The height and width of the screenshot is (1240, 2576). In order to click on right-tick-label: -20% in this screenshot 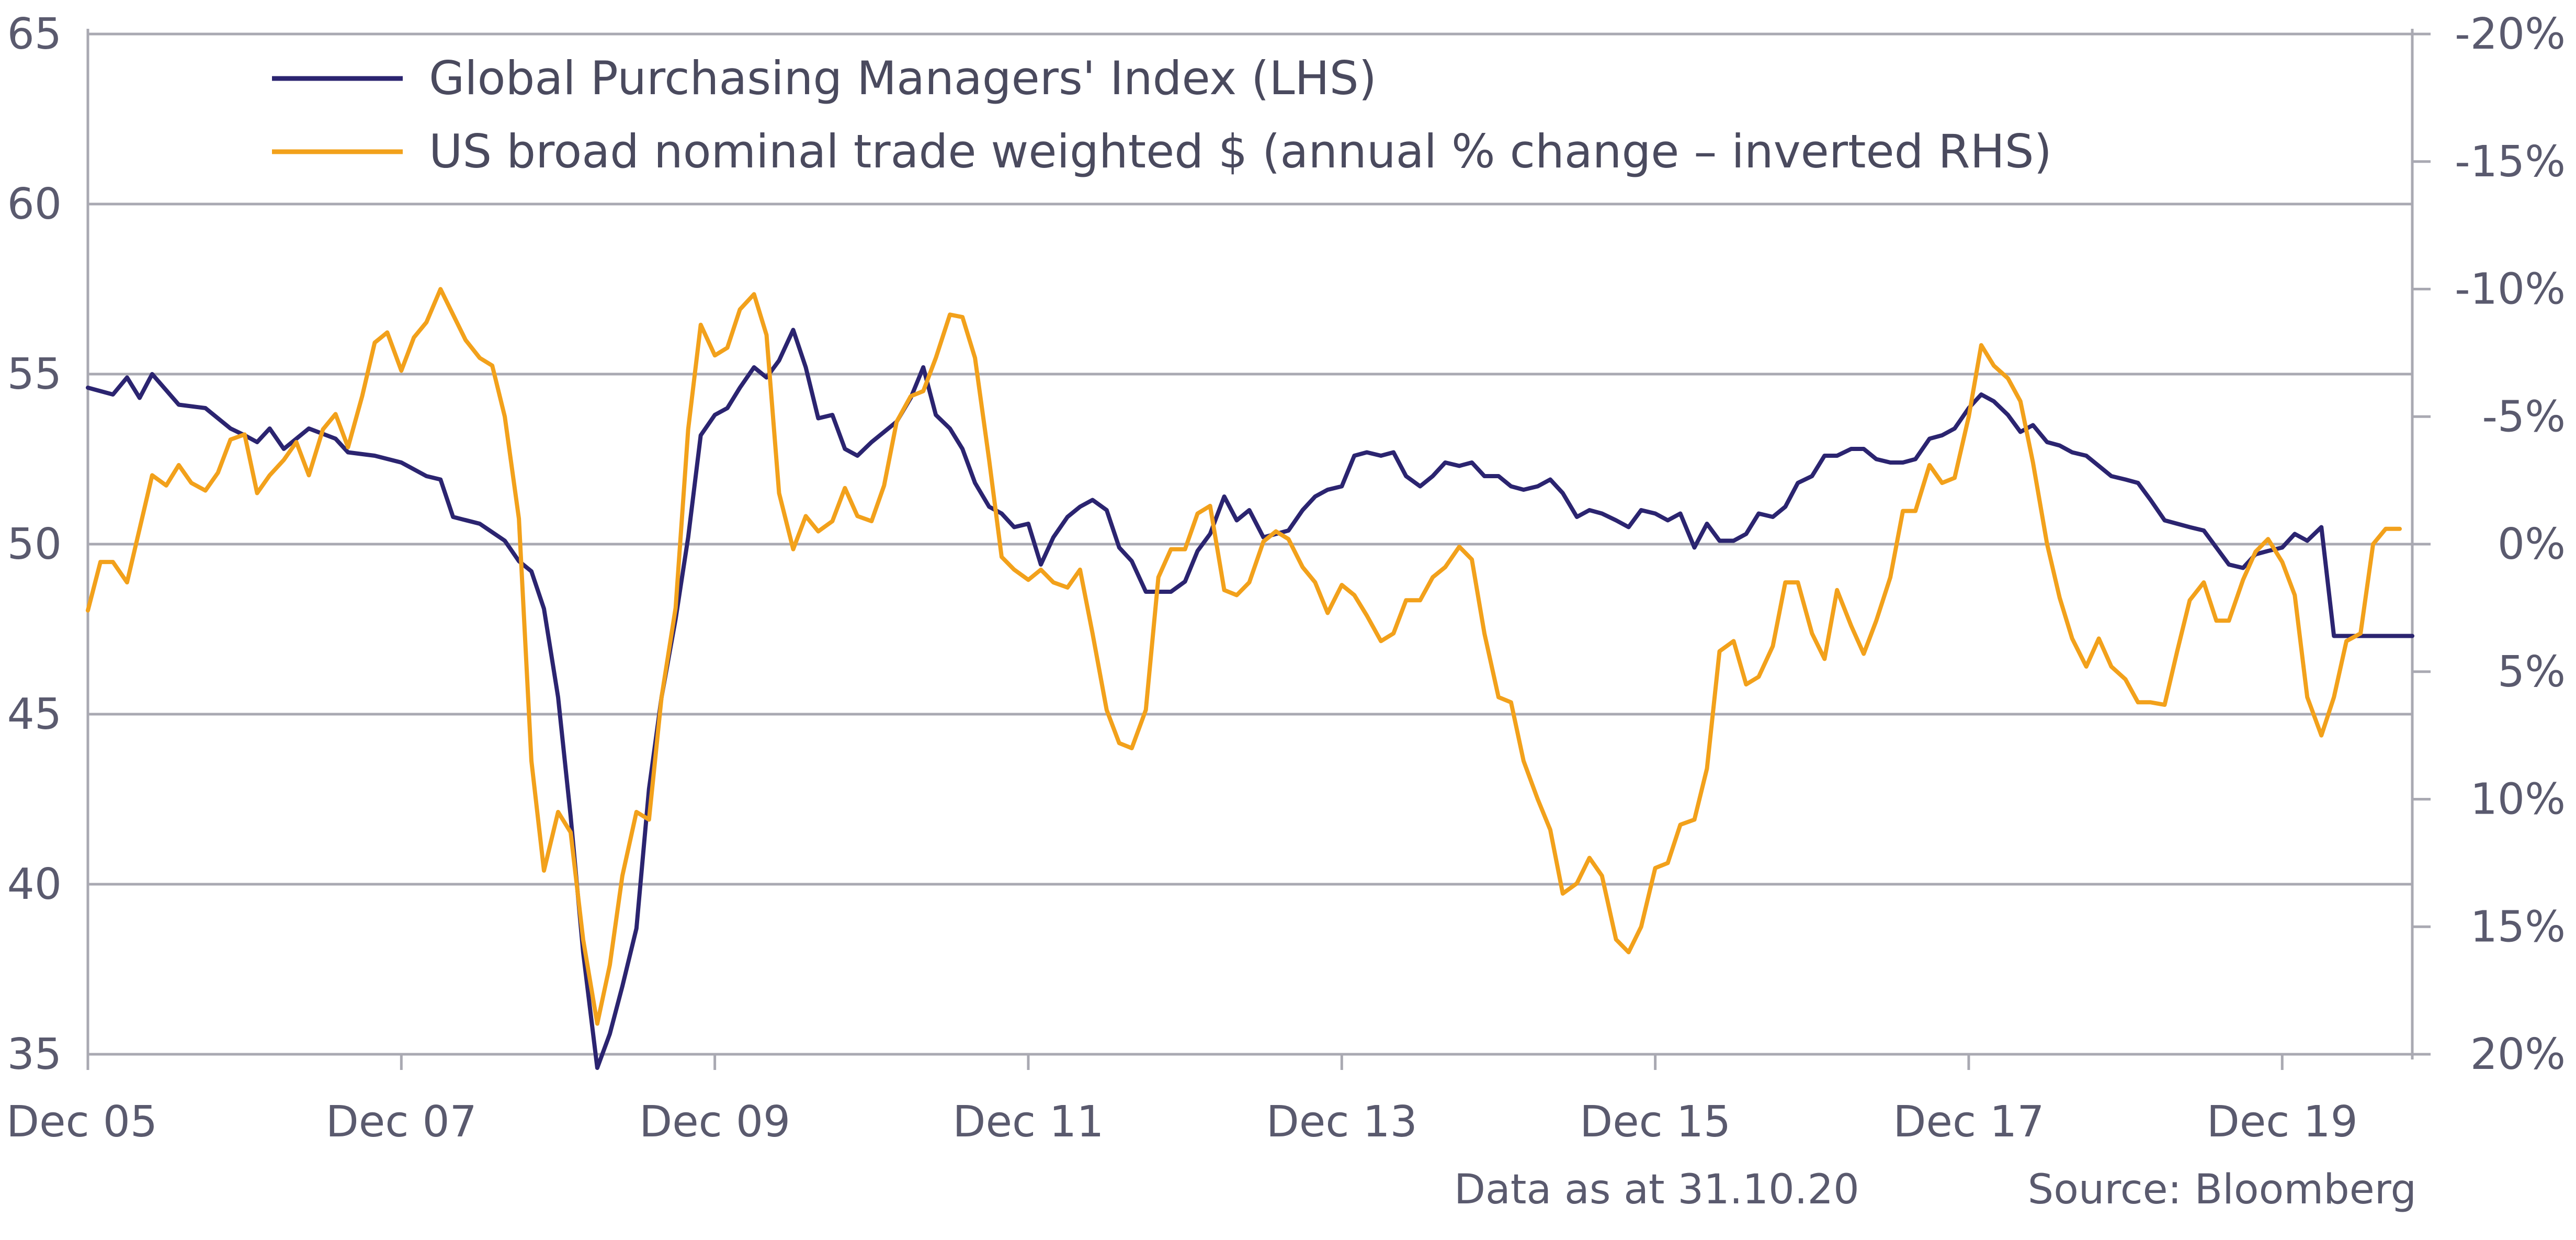, I will do `click(2510, 34)`.